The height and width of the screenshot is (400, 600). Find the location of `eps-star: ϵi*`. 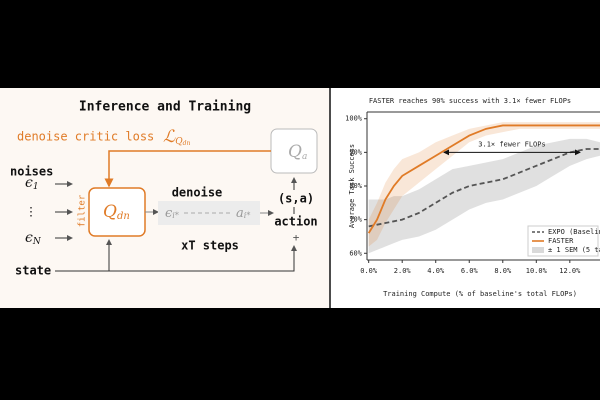

eps-star: ϵi* is located at coordinates (172, 213).